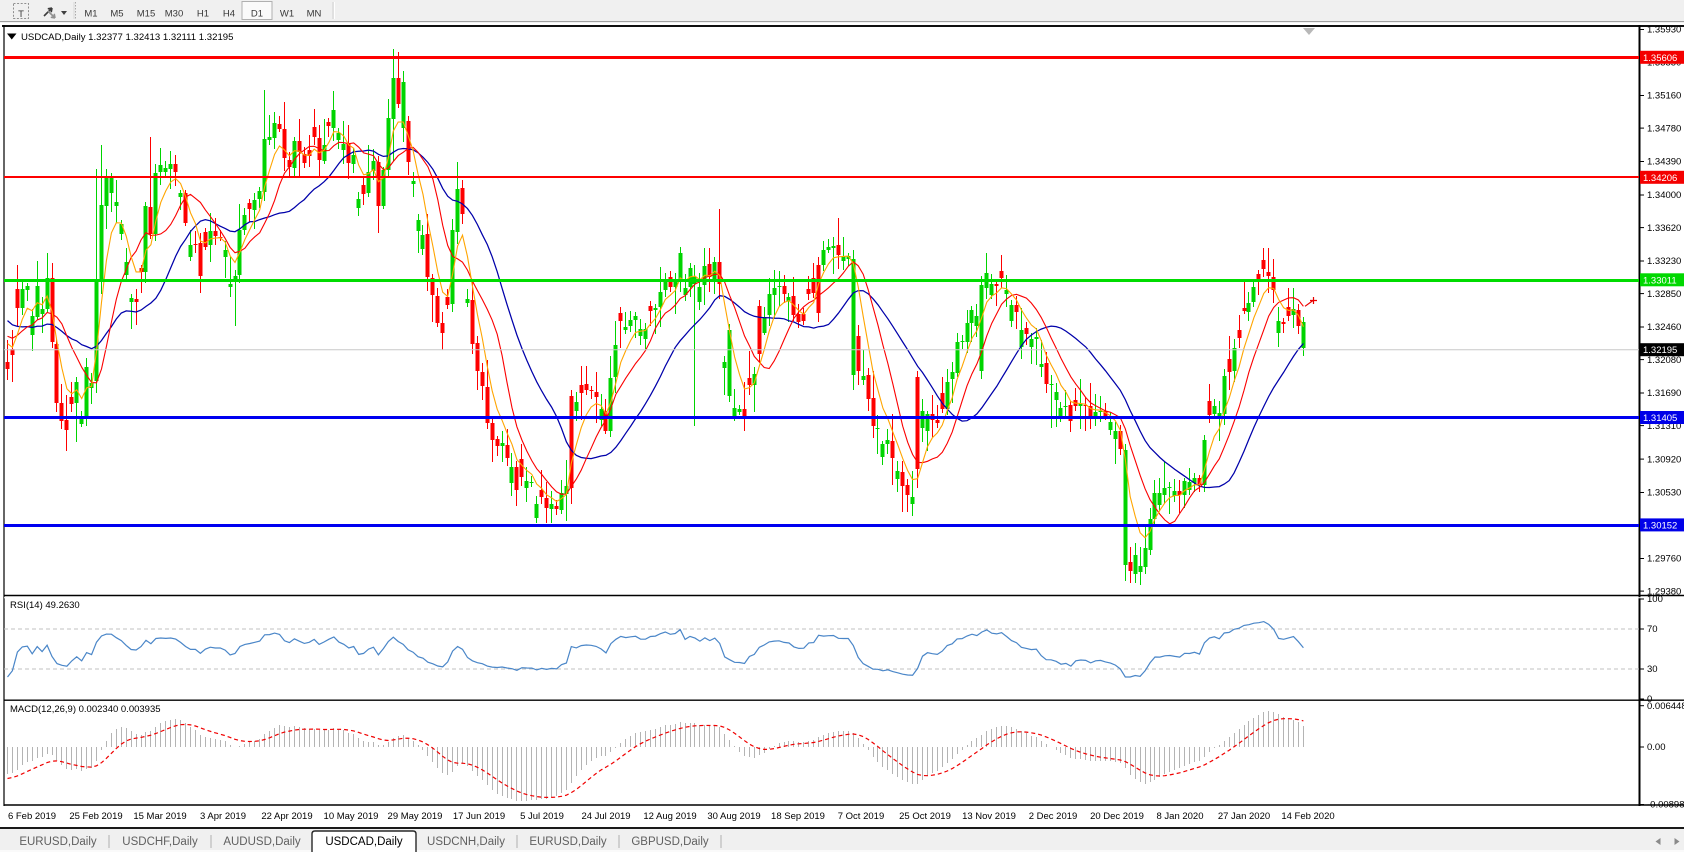 The image size is (1684, 852). I want to click on svg-text: 1.34206, so click(1660, 178).